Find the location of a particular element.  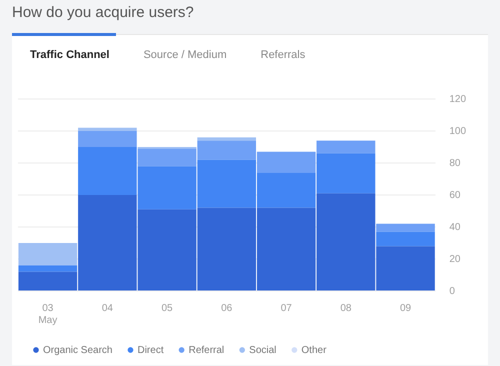

x-tick-label: 04 is located at coordinates (108, 308).